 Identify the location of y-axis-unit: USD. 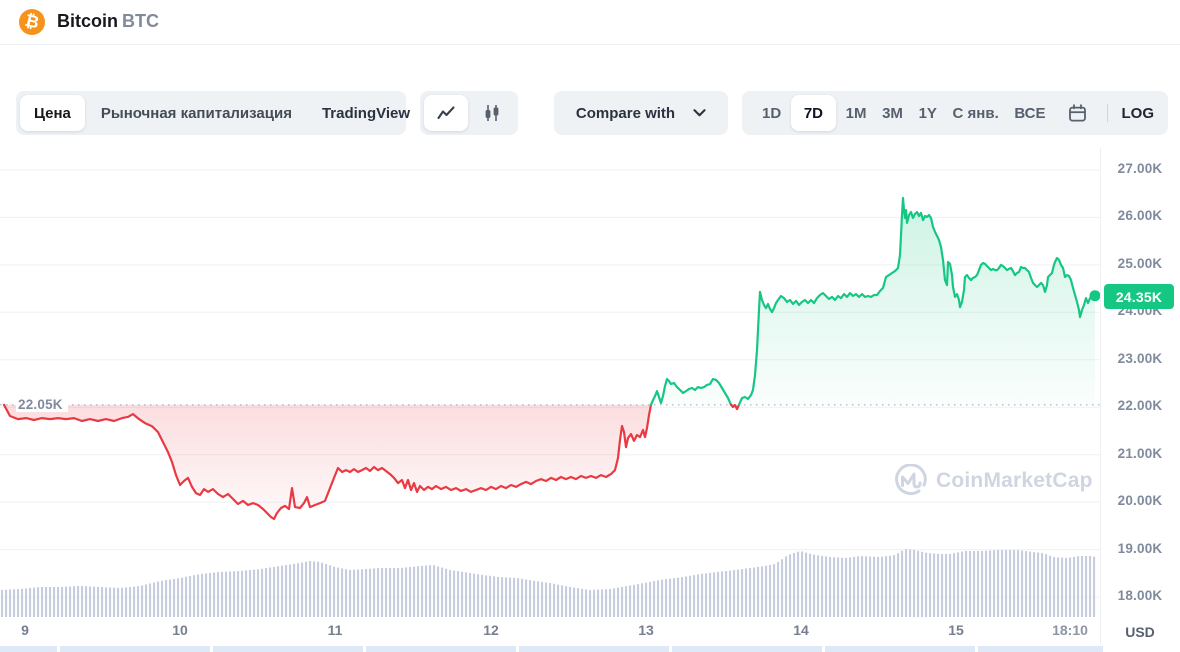
(1140, 632).